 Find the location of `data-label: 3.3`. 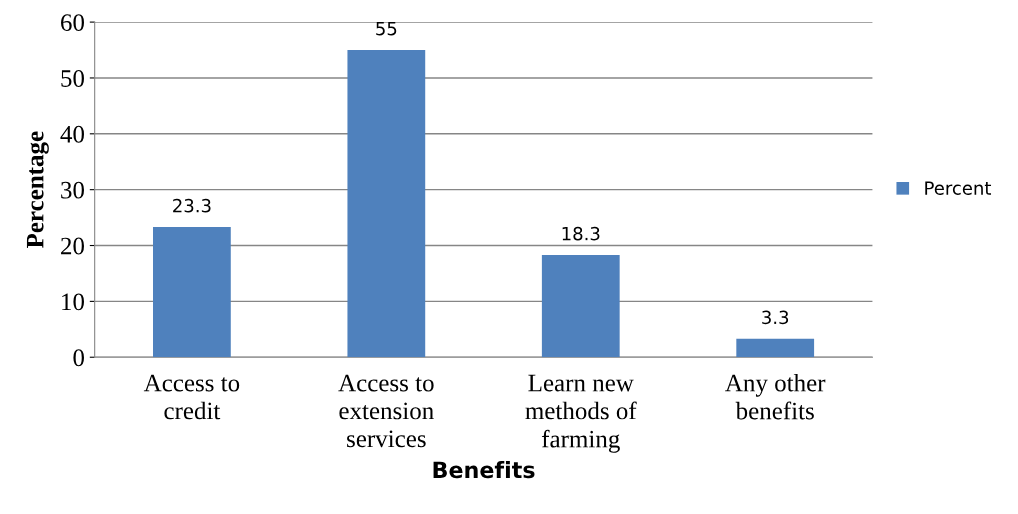

data-label: 3.3 is located at coordinates (775, 317).